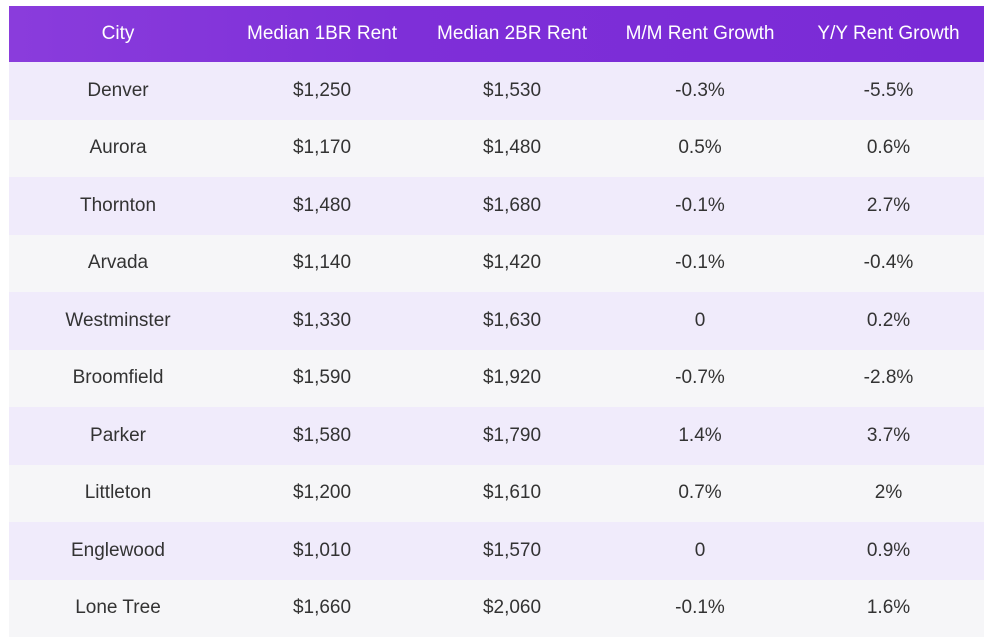 The height and width of the screenshot is (644, 988). I want to click on cell-yy-growth: -2.8%, so click(888, 378).